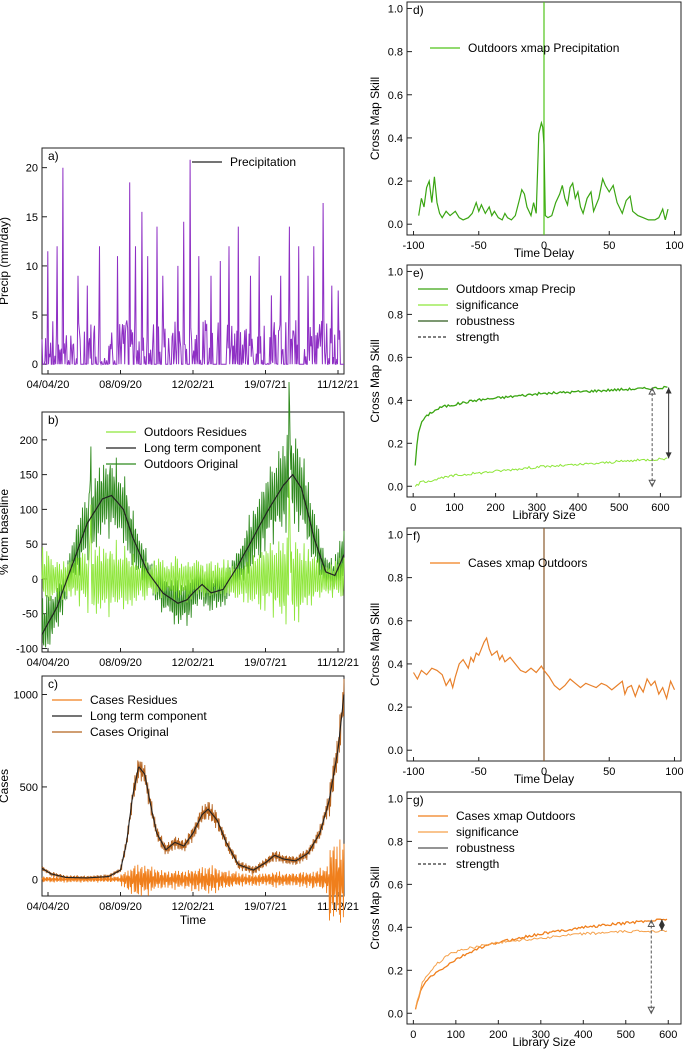 The height and width of the screenshot is (1050, 685). Describe the element at coordinates (418, 10) in the screenshot. I see `panel-label: d)` at that location.